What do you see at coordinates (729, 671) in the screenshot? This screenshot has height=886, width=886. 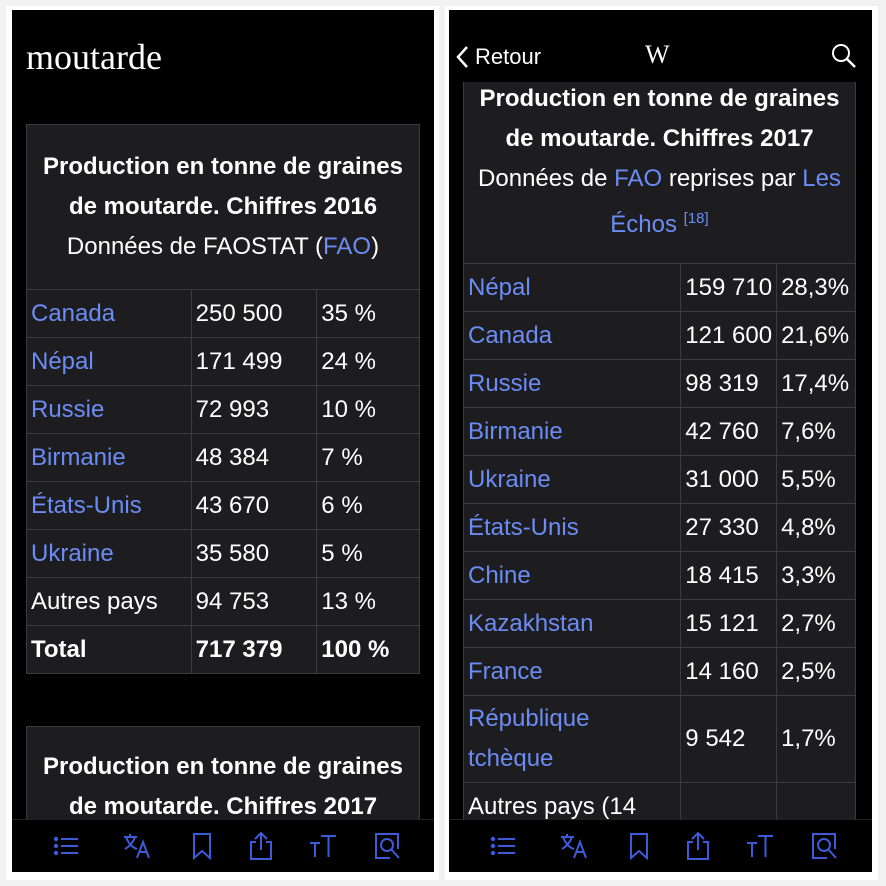 I see `value-cell: 14 160` at bounding box center [729, 671].